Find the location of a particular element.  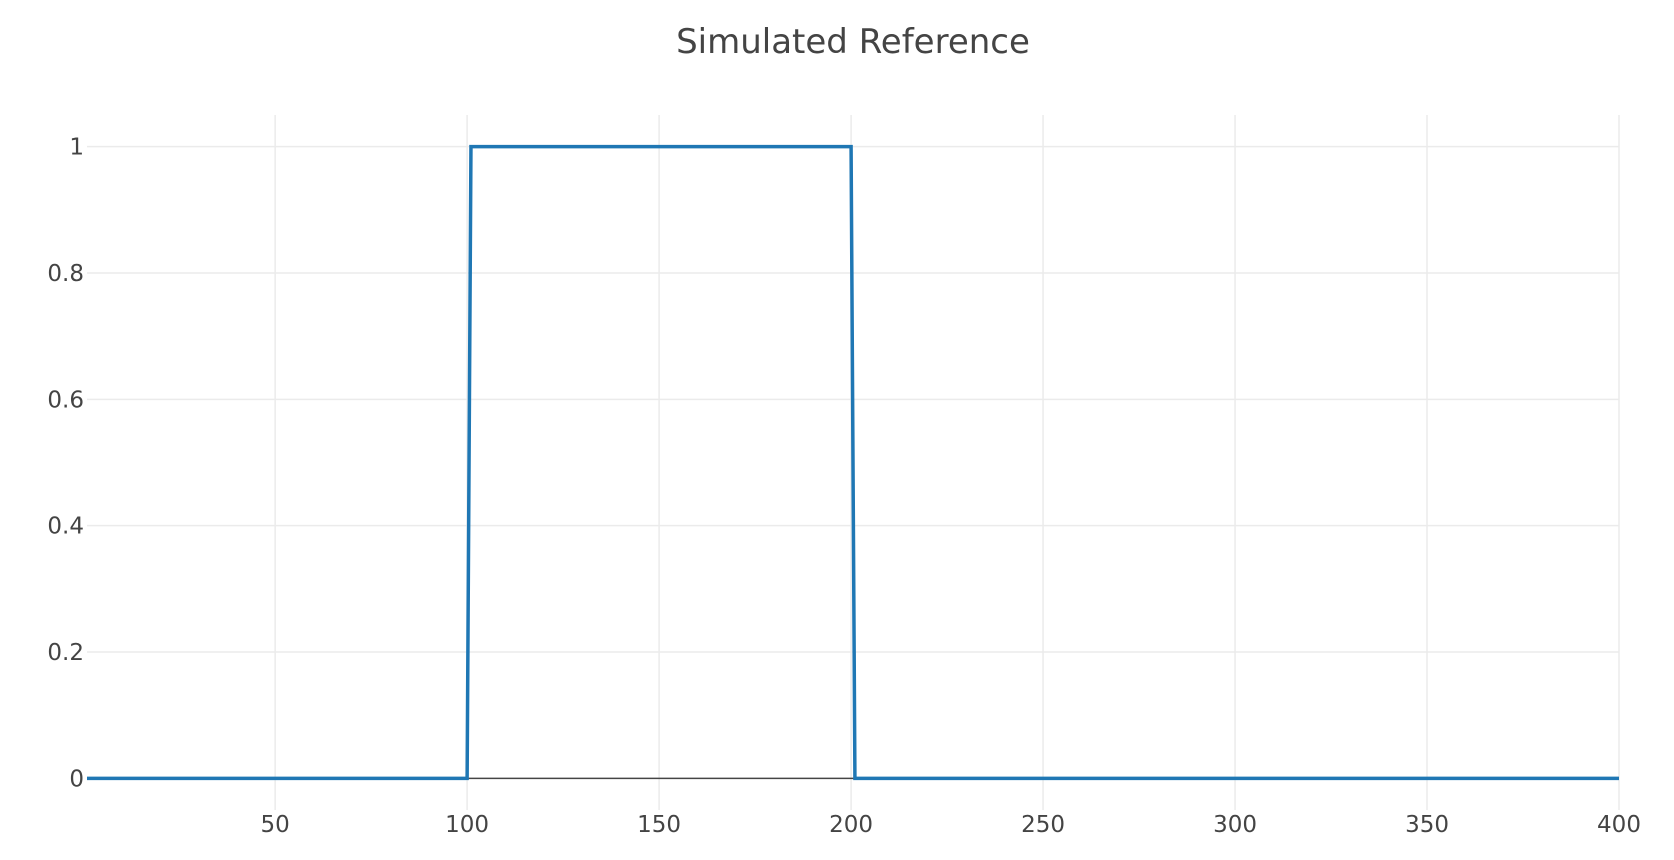

y-tick-label: 0.4 is located at coordinates (65, 527).